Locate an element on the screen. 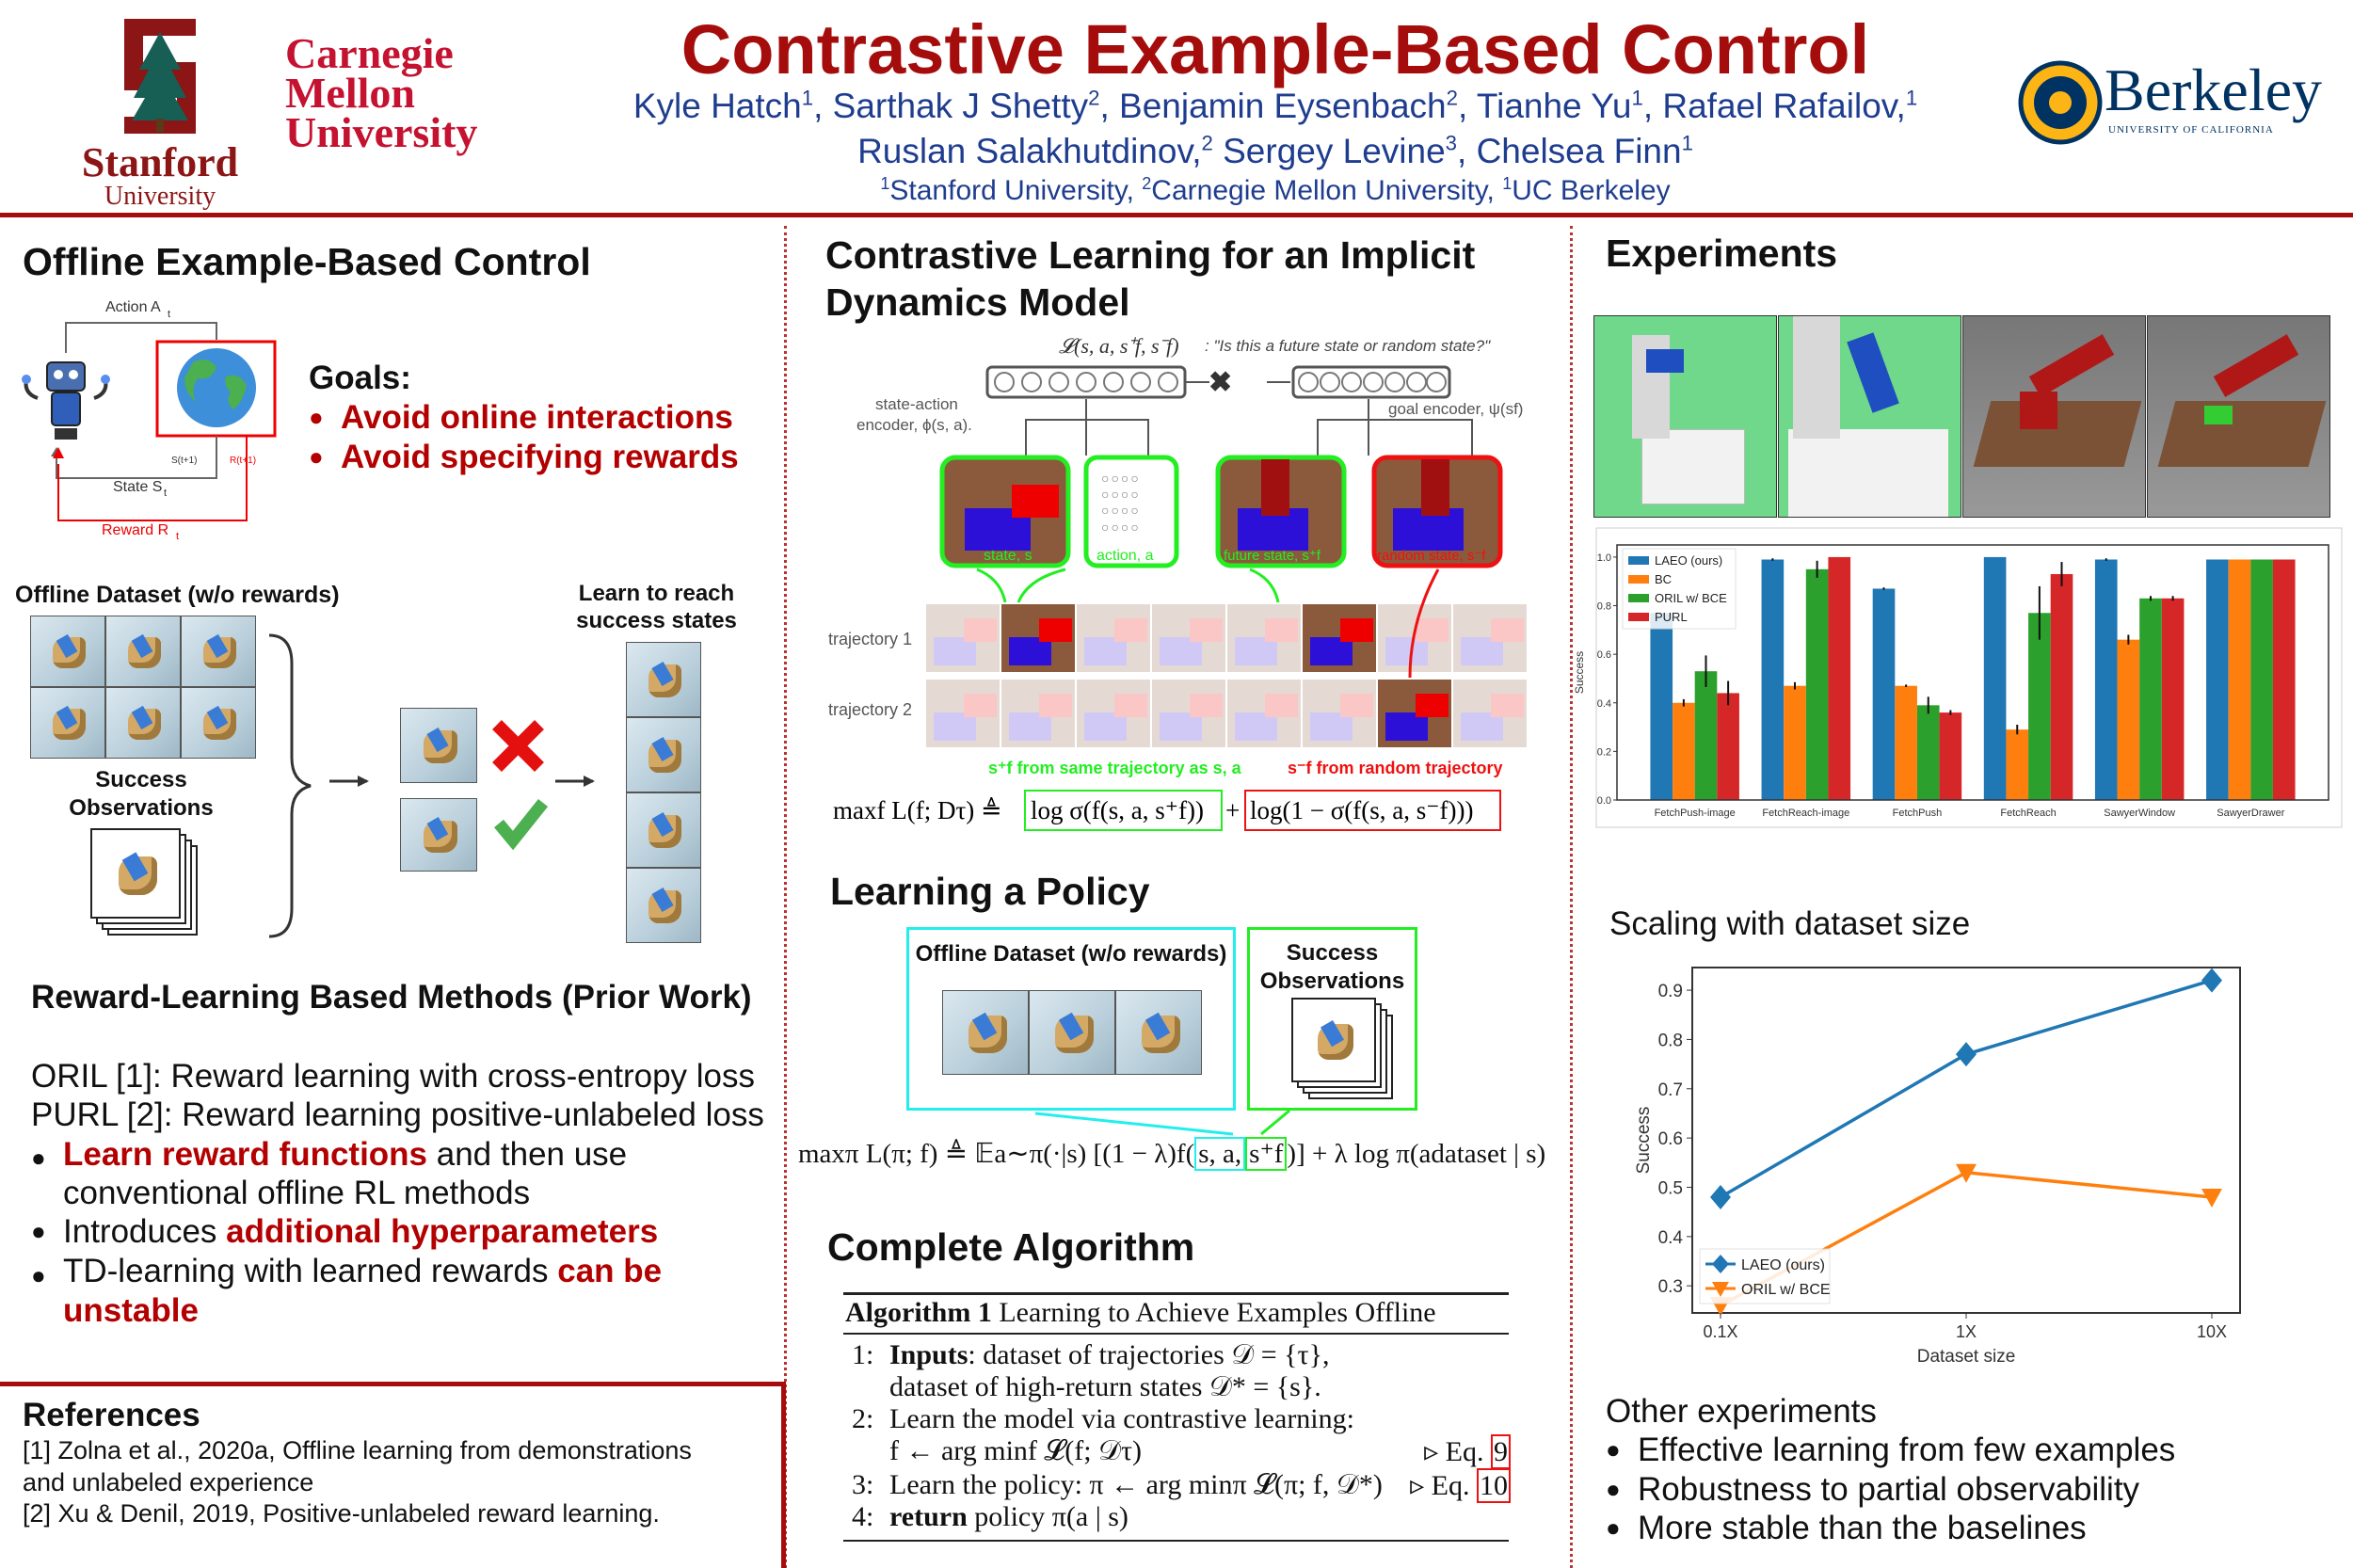 The width and height of the screenshot is (2353, 1568). cmu-line-1: Carnegie is located at coordinates (369, 53).